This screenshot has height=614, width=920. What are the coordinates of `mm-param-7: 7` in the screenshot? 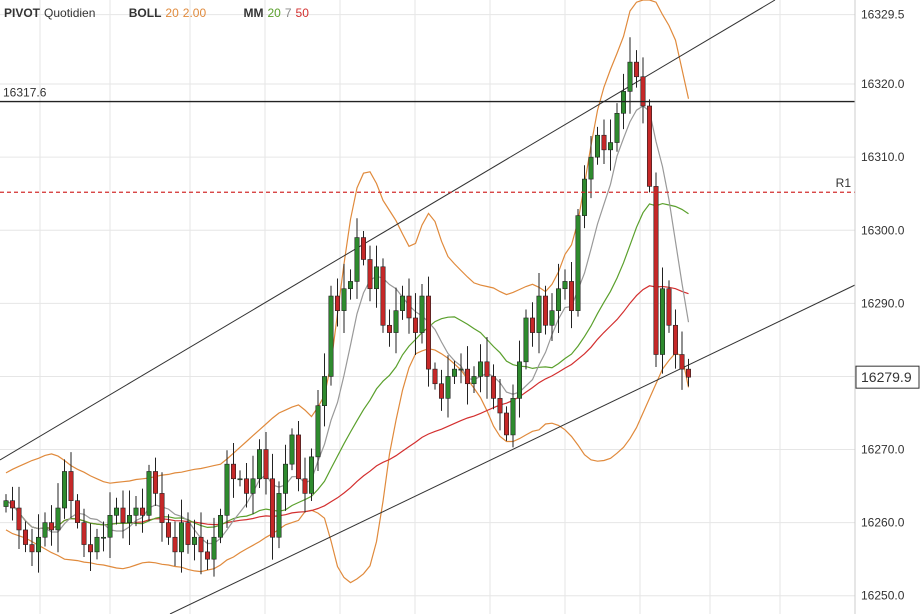 It's located at (288, 13).